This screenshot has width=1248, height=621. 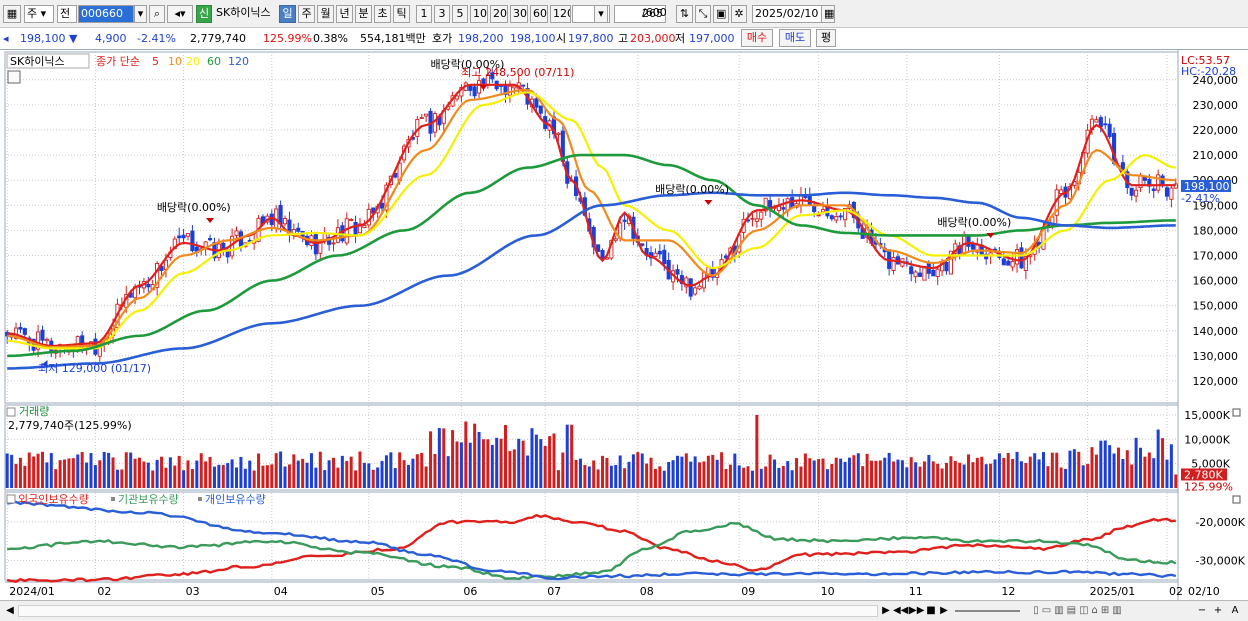 What do you see at coordinates (623, 38) in the screenshot?
I see `high-label: 고` at bounding box center [623, 38].